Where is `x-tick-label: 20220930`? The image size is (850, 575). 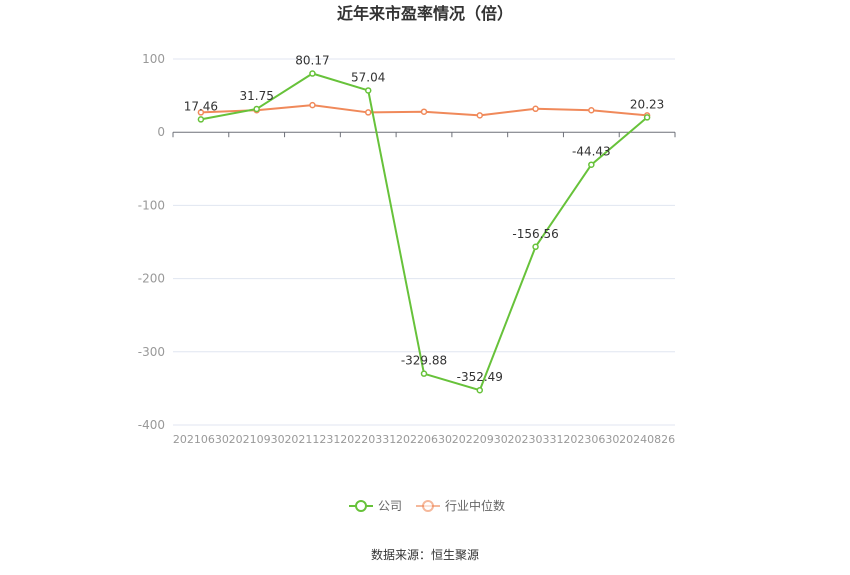
x-tick-label: 20220930 is located at coordinates (480, 439).